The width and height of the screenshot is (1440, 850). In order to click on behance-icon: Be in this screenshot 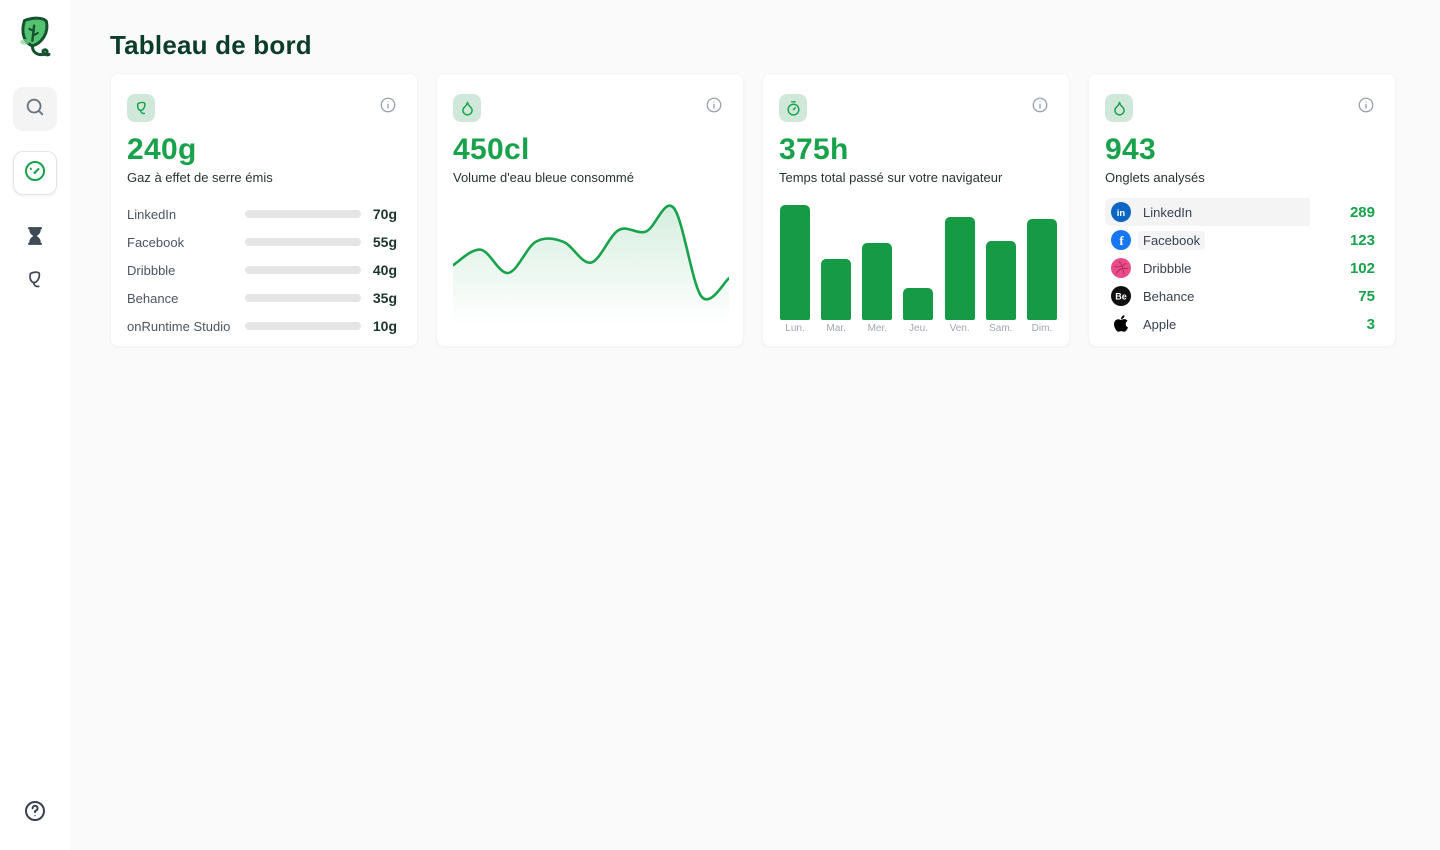, I will do `click(1121, 296)`.